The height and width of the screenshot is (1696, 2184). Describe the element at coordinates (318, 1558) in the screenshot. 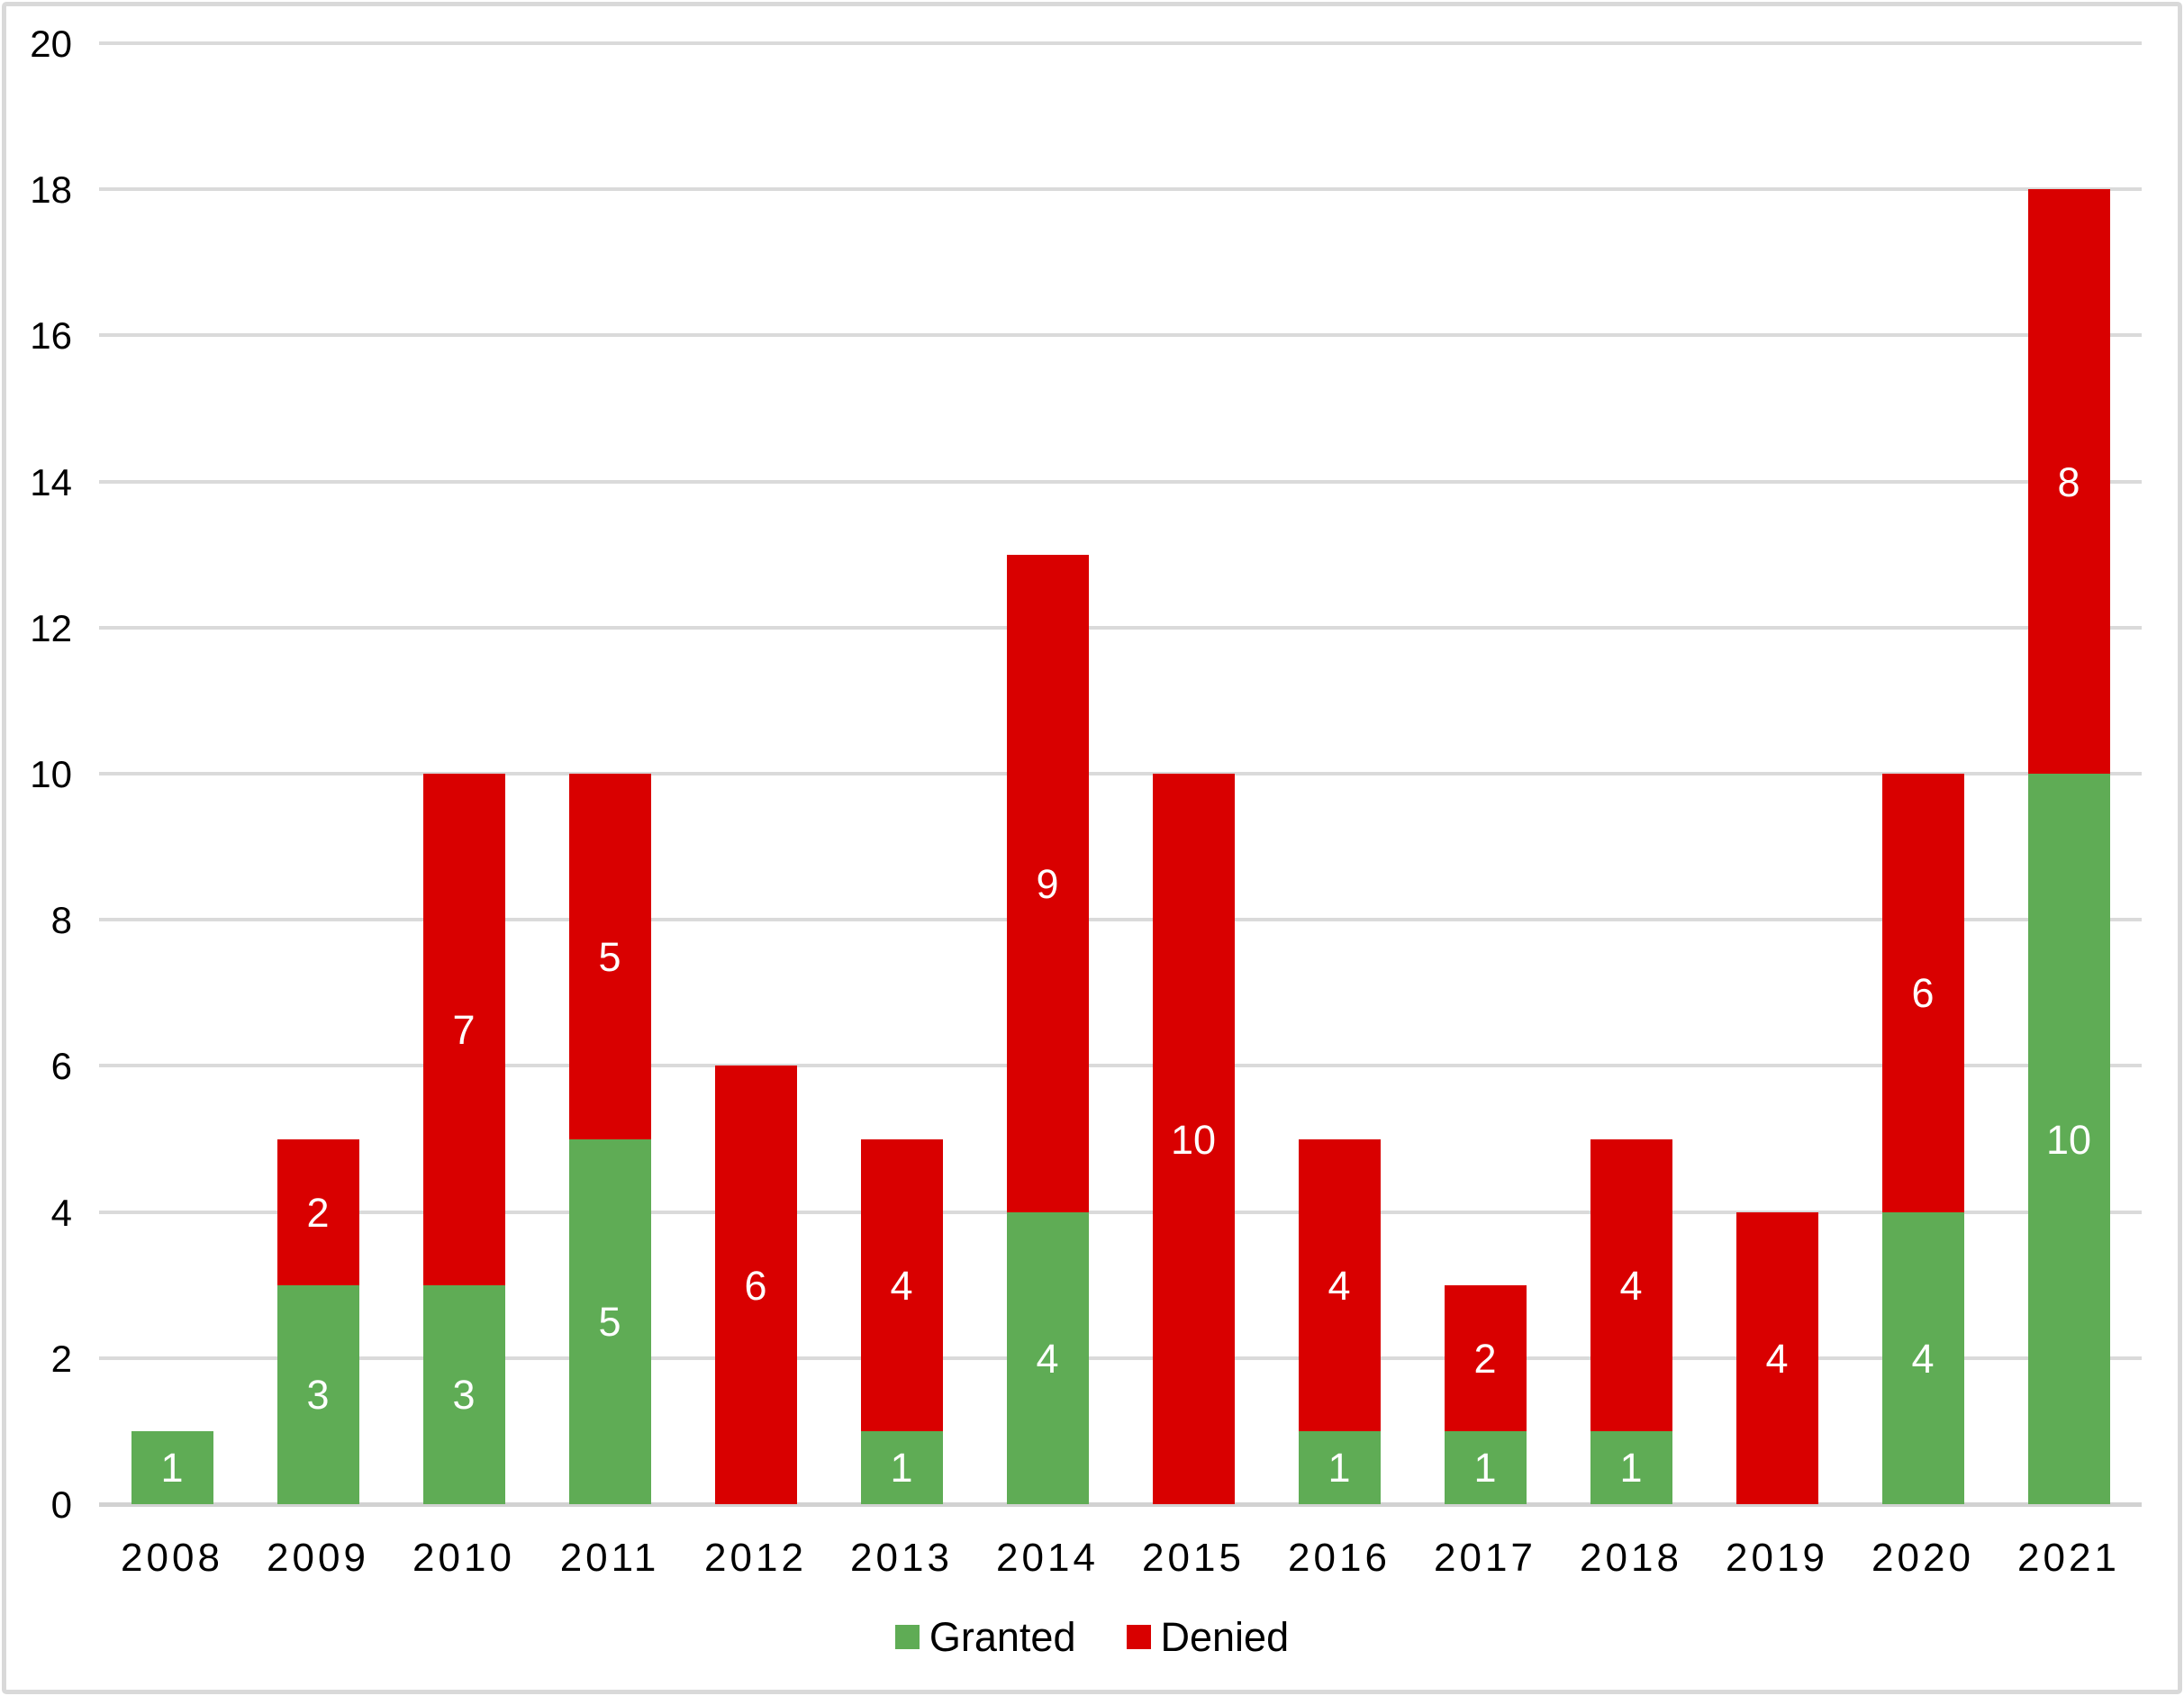

I see `x-category-label: 2009` at that location.